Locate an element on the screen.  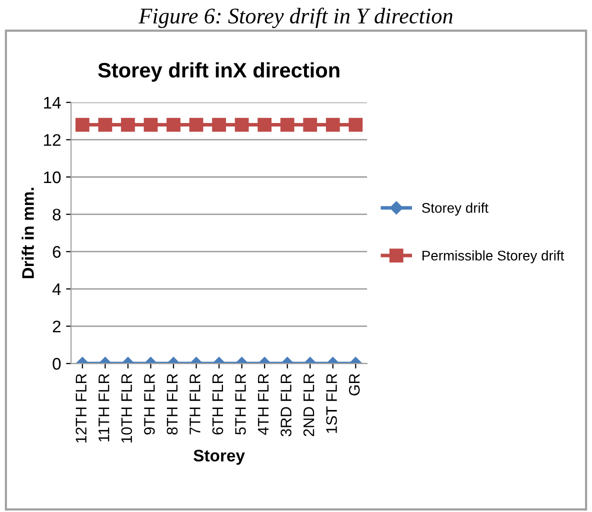
y-tick-label: 12 is located at coordinates (52, 140).